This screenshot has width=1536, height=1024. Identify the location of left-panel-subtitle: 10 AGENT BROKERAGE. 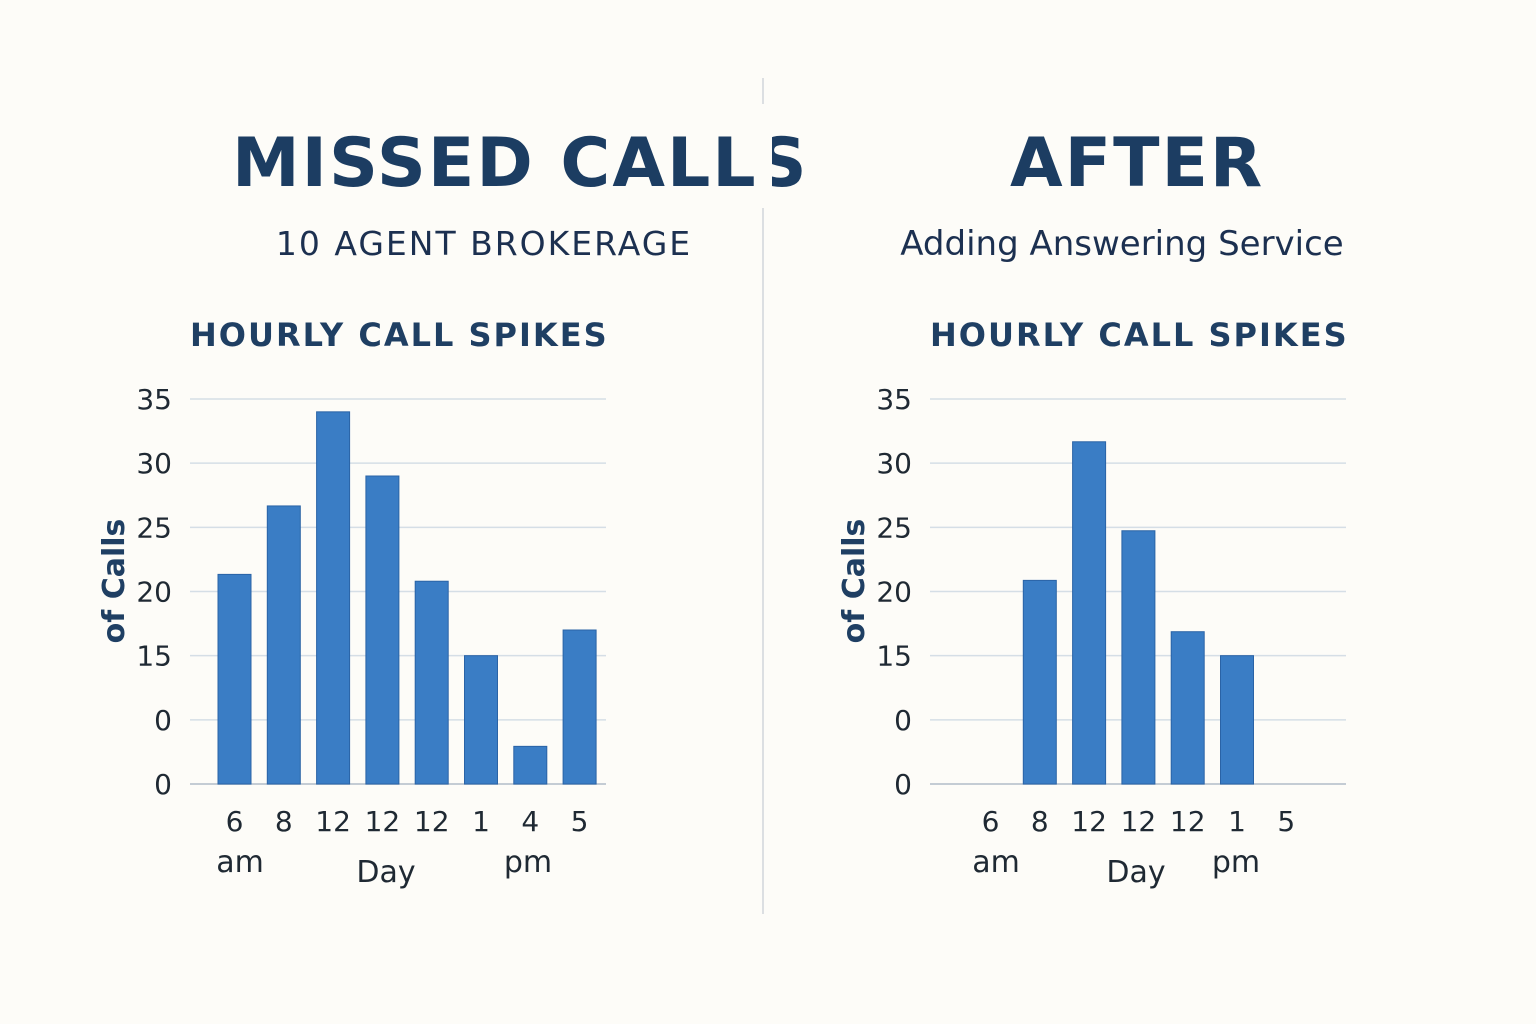
(484, 243).